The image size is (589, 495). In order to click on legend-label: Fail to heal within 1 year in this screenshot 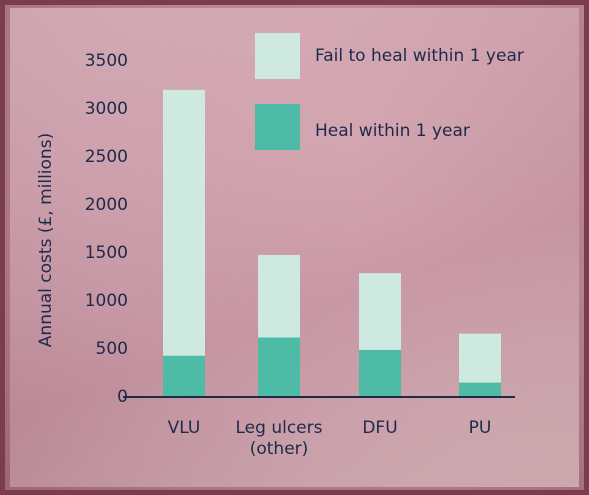, I will do `click(419, 56)`.